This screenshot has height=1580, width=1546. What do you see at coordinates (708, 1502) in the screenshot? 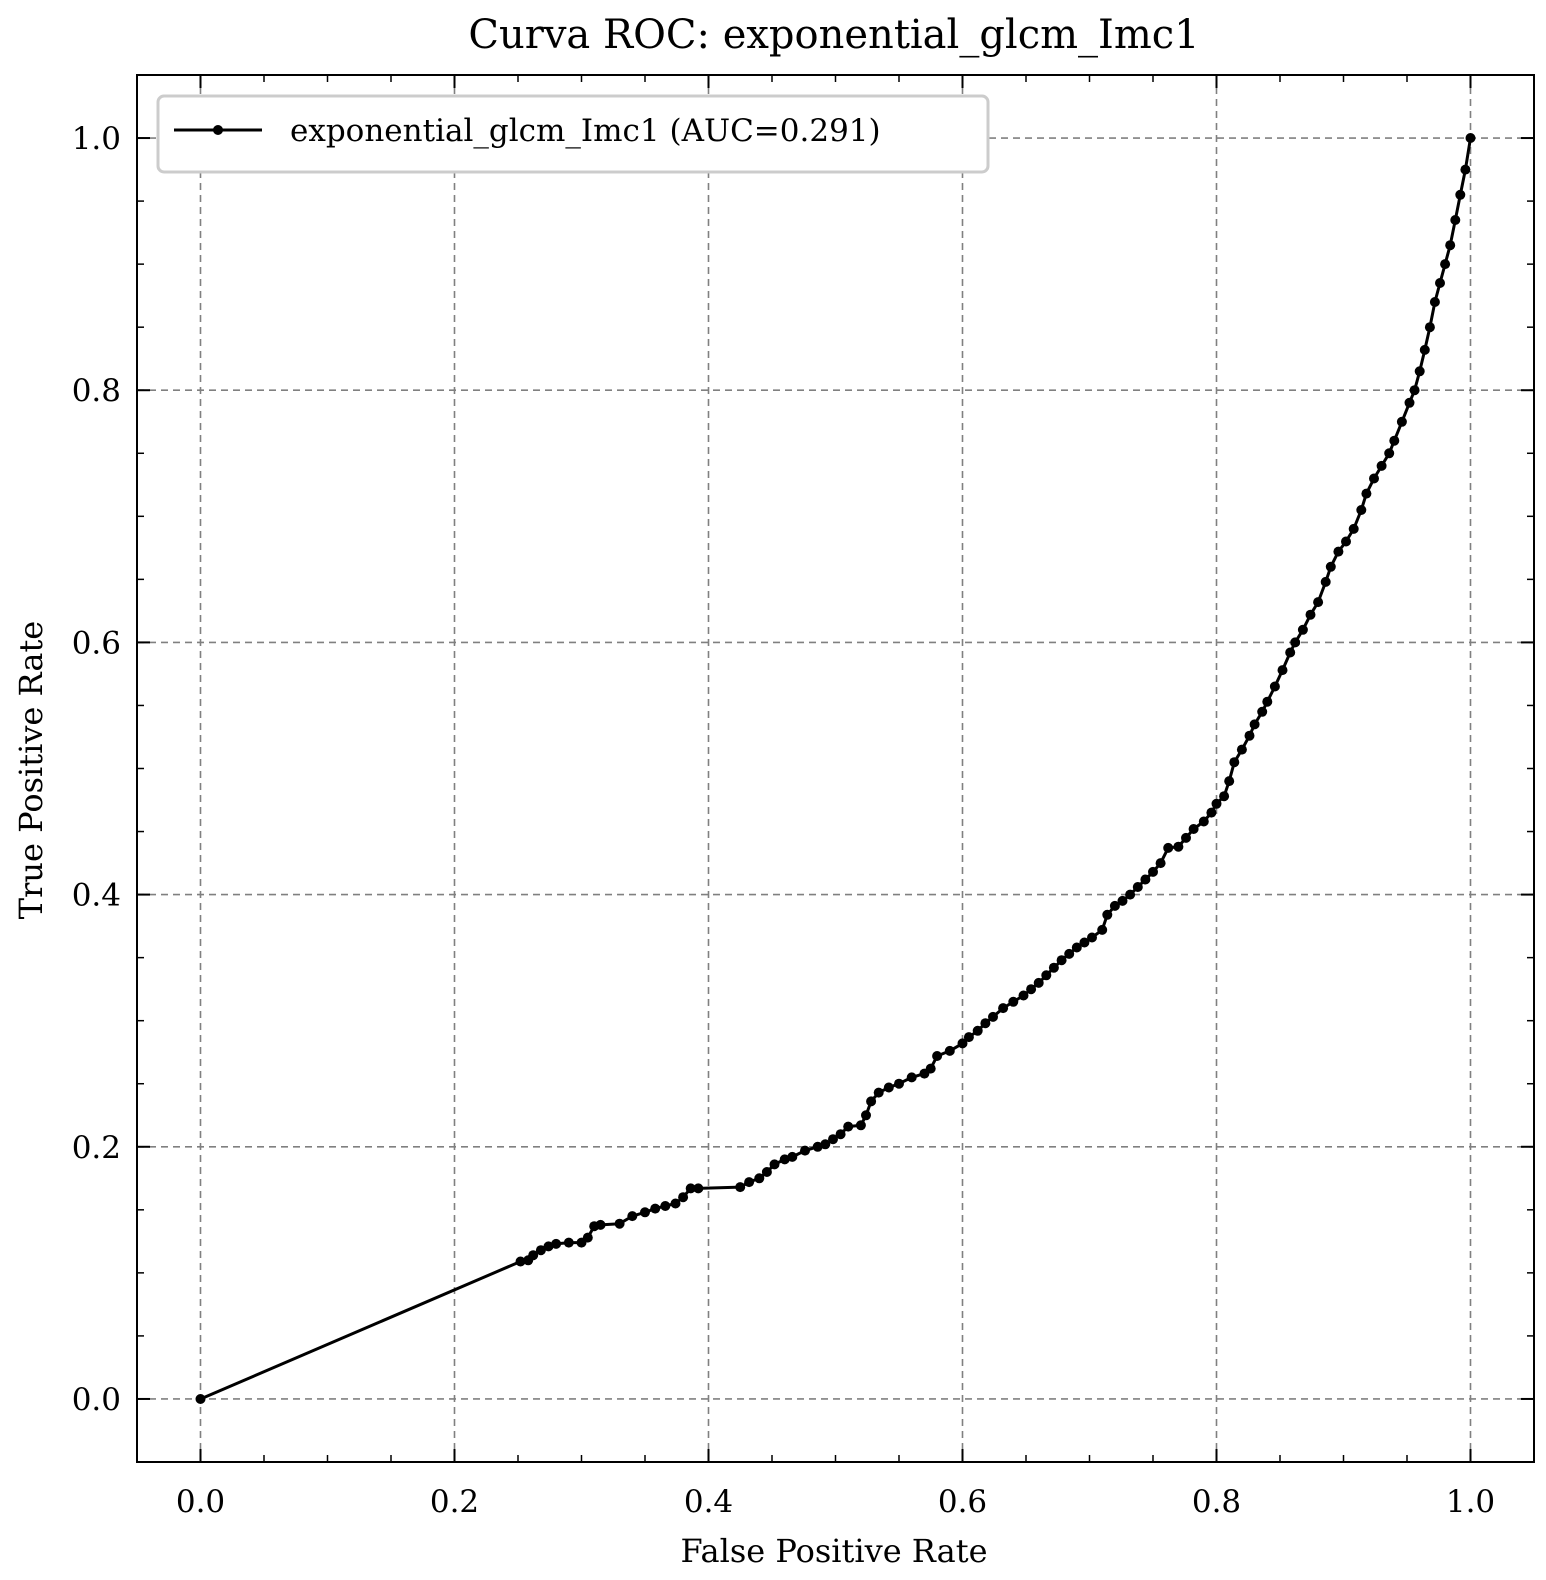
I see `x-tick-label: 0.4` at bounding box center [708, 1502].